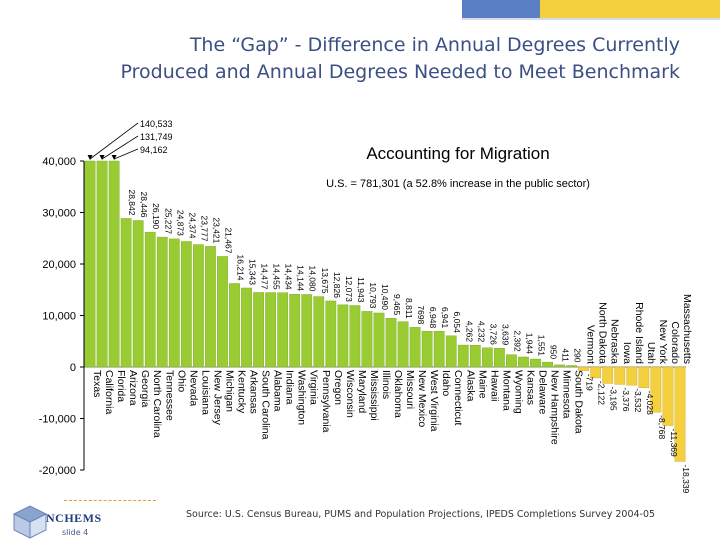  Describe the element at coordinates (216, 230) in the screenshot. I see `value-label: 23,421` at that location.